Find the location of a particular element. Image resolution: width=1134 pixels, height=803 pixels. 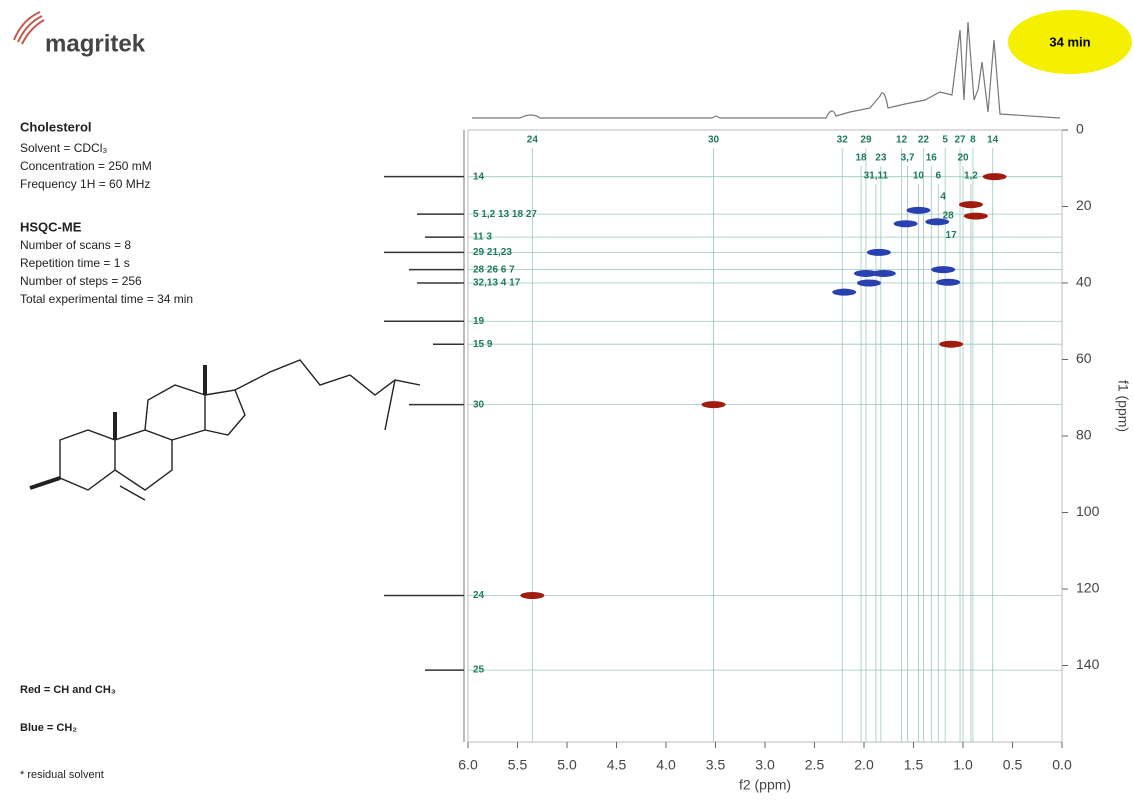

x-tick-label: 1.0 is located at coordinates (963, 765).